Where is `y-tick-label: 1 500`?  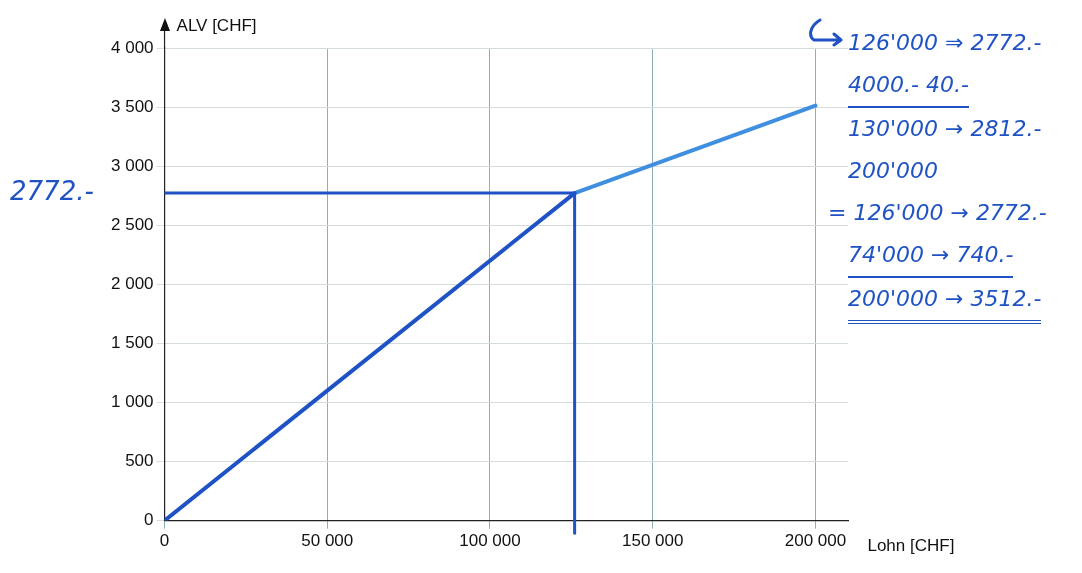 y-tick-label: 1 500 is located at coordinates (132, 343).